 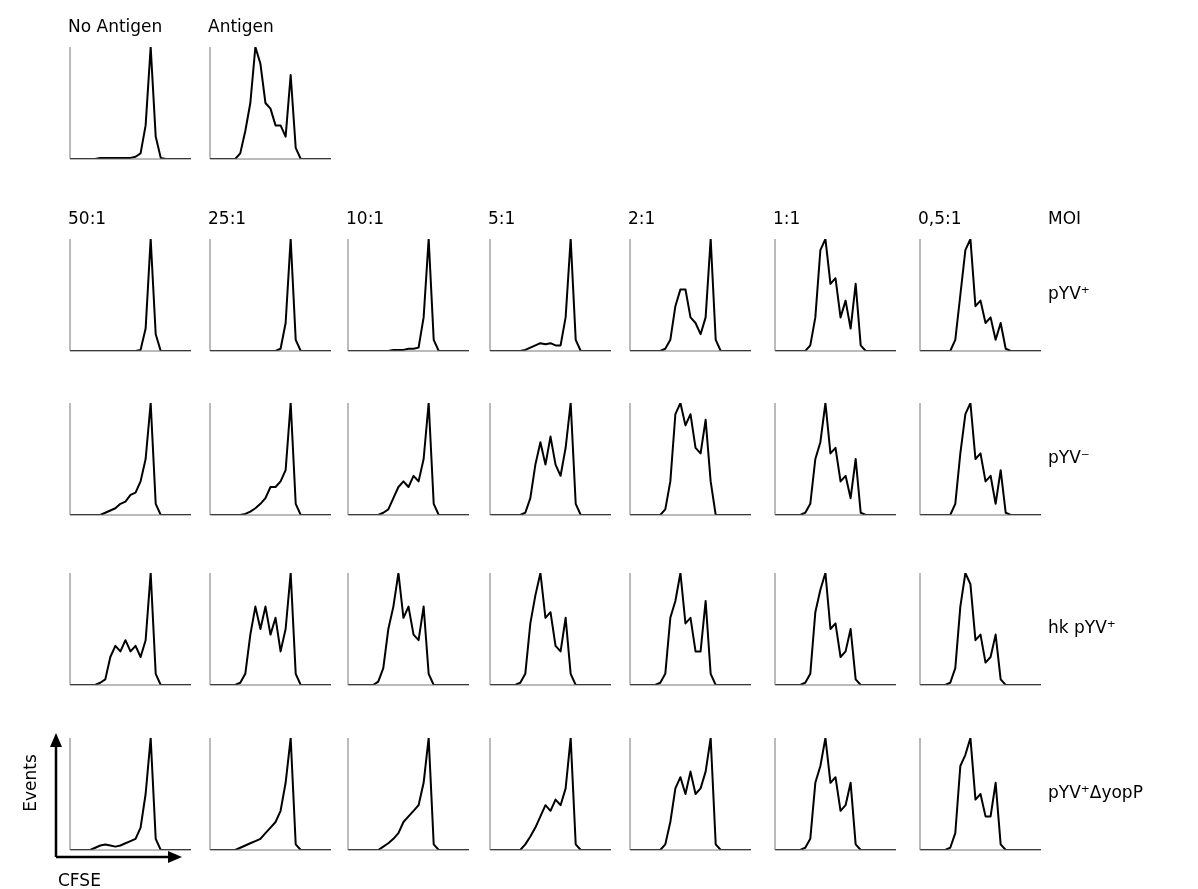 What do you see at coordinates (365, 218) in the screenshot?
I see `chart-title: 10:1` at bounding box center [365, 218].